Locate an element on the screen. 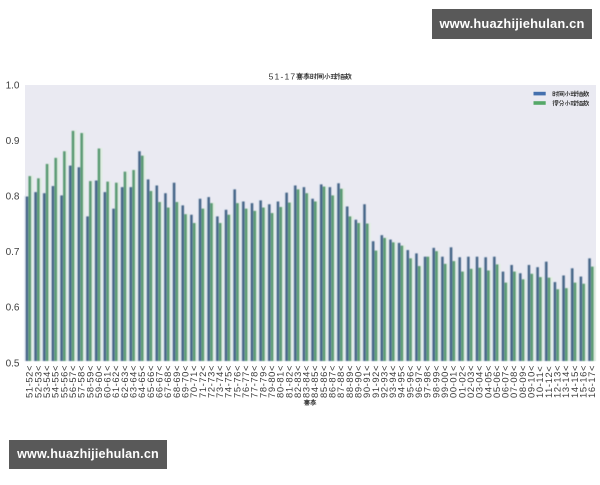 The width and height of the screenshot is (600, 485). svg-text: 14-15< is located at coordinates (574, 381).